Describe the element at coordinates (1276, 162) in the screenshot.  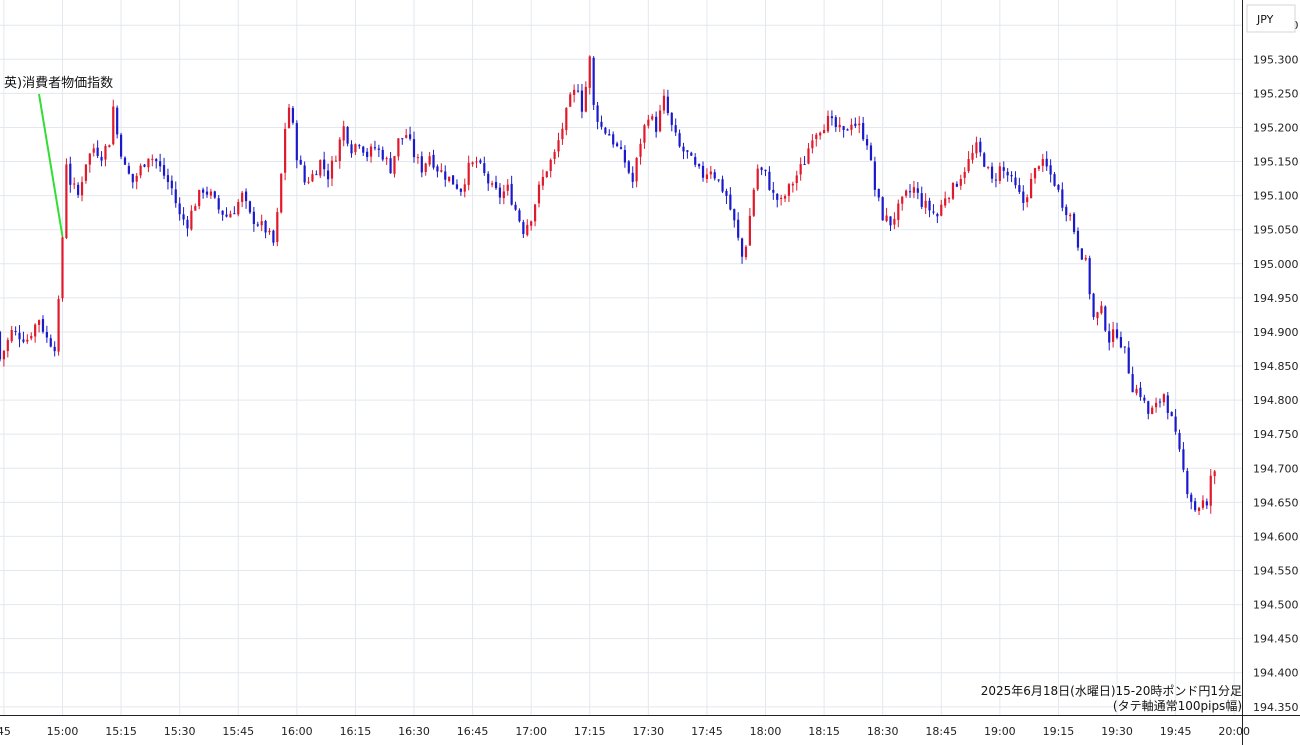
I see `y-tick-label: 195.150` at that location.